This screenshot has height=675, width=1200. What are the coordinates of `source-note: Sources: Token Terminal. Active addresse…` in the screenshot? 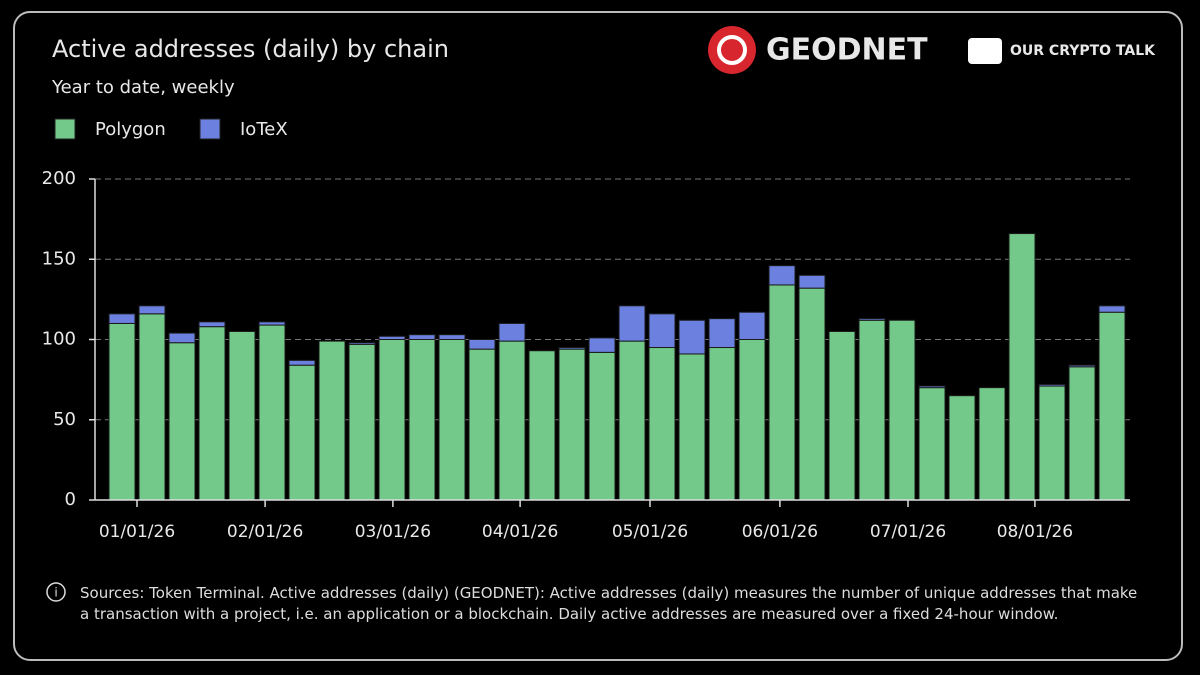 It's located at (609, 603).